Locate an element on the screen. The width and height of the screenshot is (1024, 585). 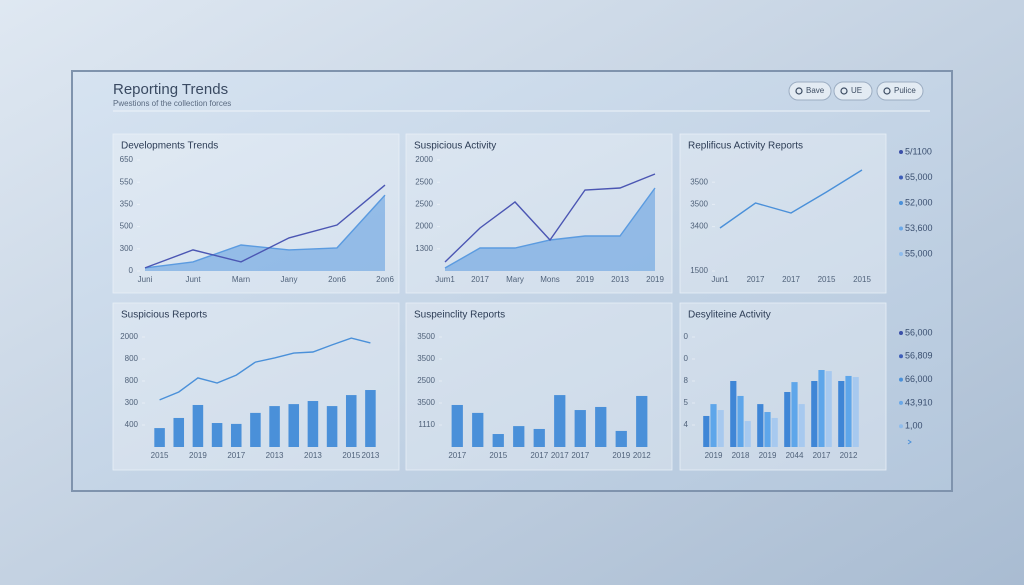
x-tick-label: 2018 is located at coordinates (741, 455).